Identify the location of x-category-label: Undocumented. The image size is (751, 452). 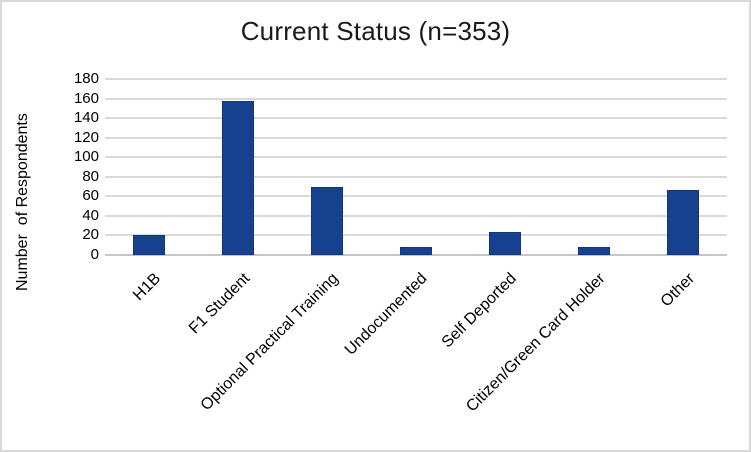
(387, 314).